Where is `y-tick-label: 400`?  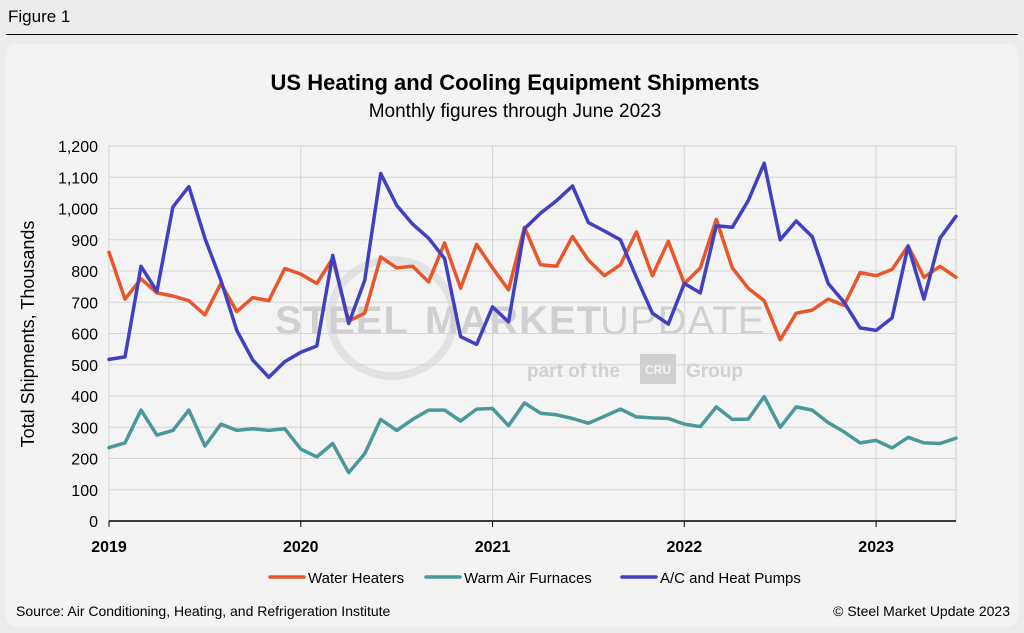
y-tick-label: 400 is located at coordinates (84, 397).